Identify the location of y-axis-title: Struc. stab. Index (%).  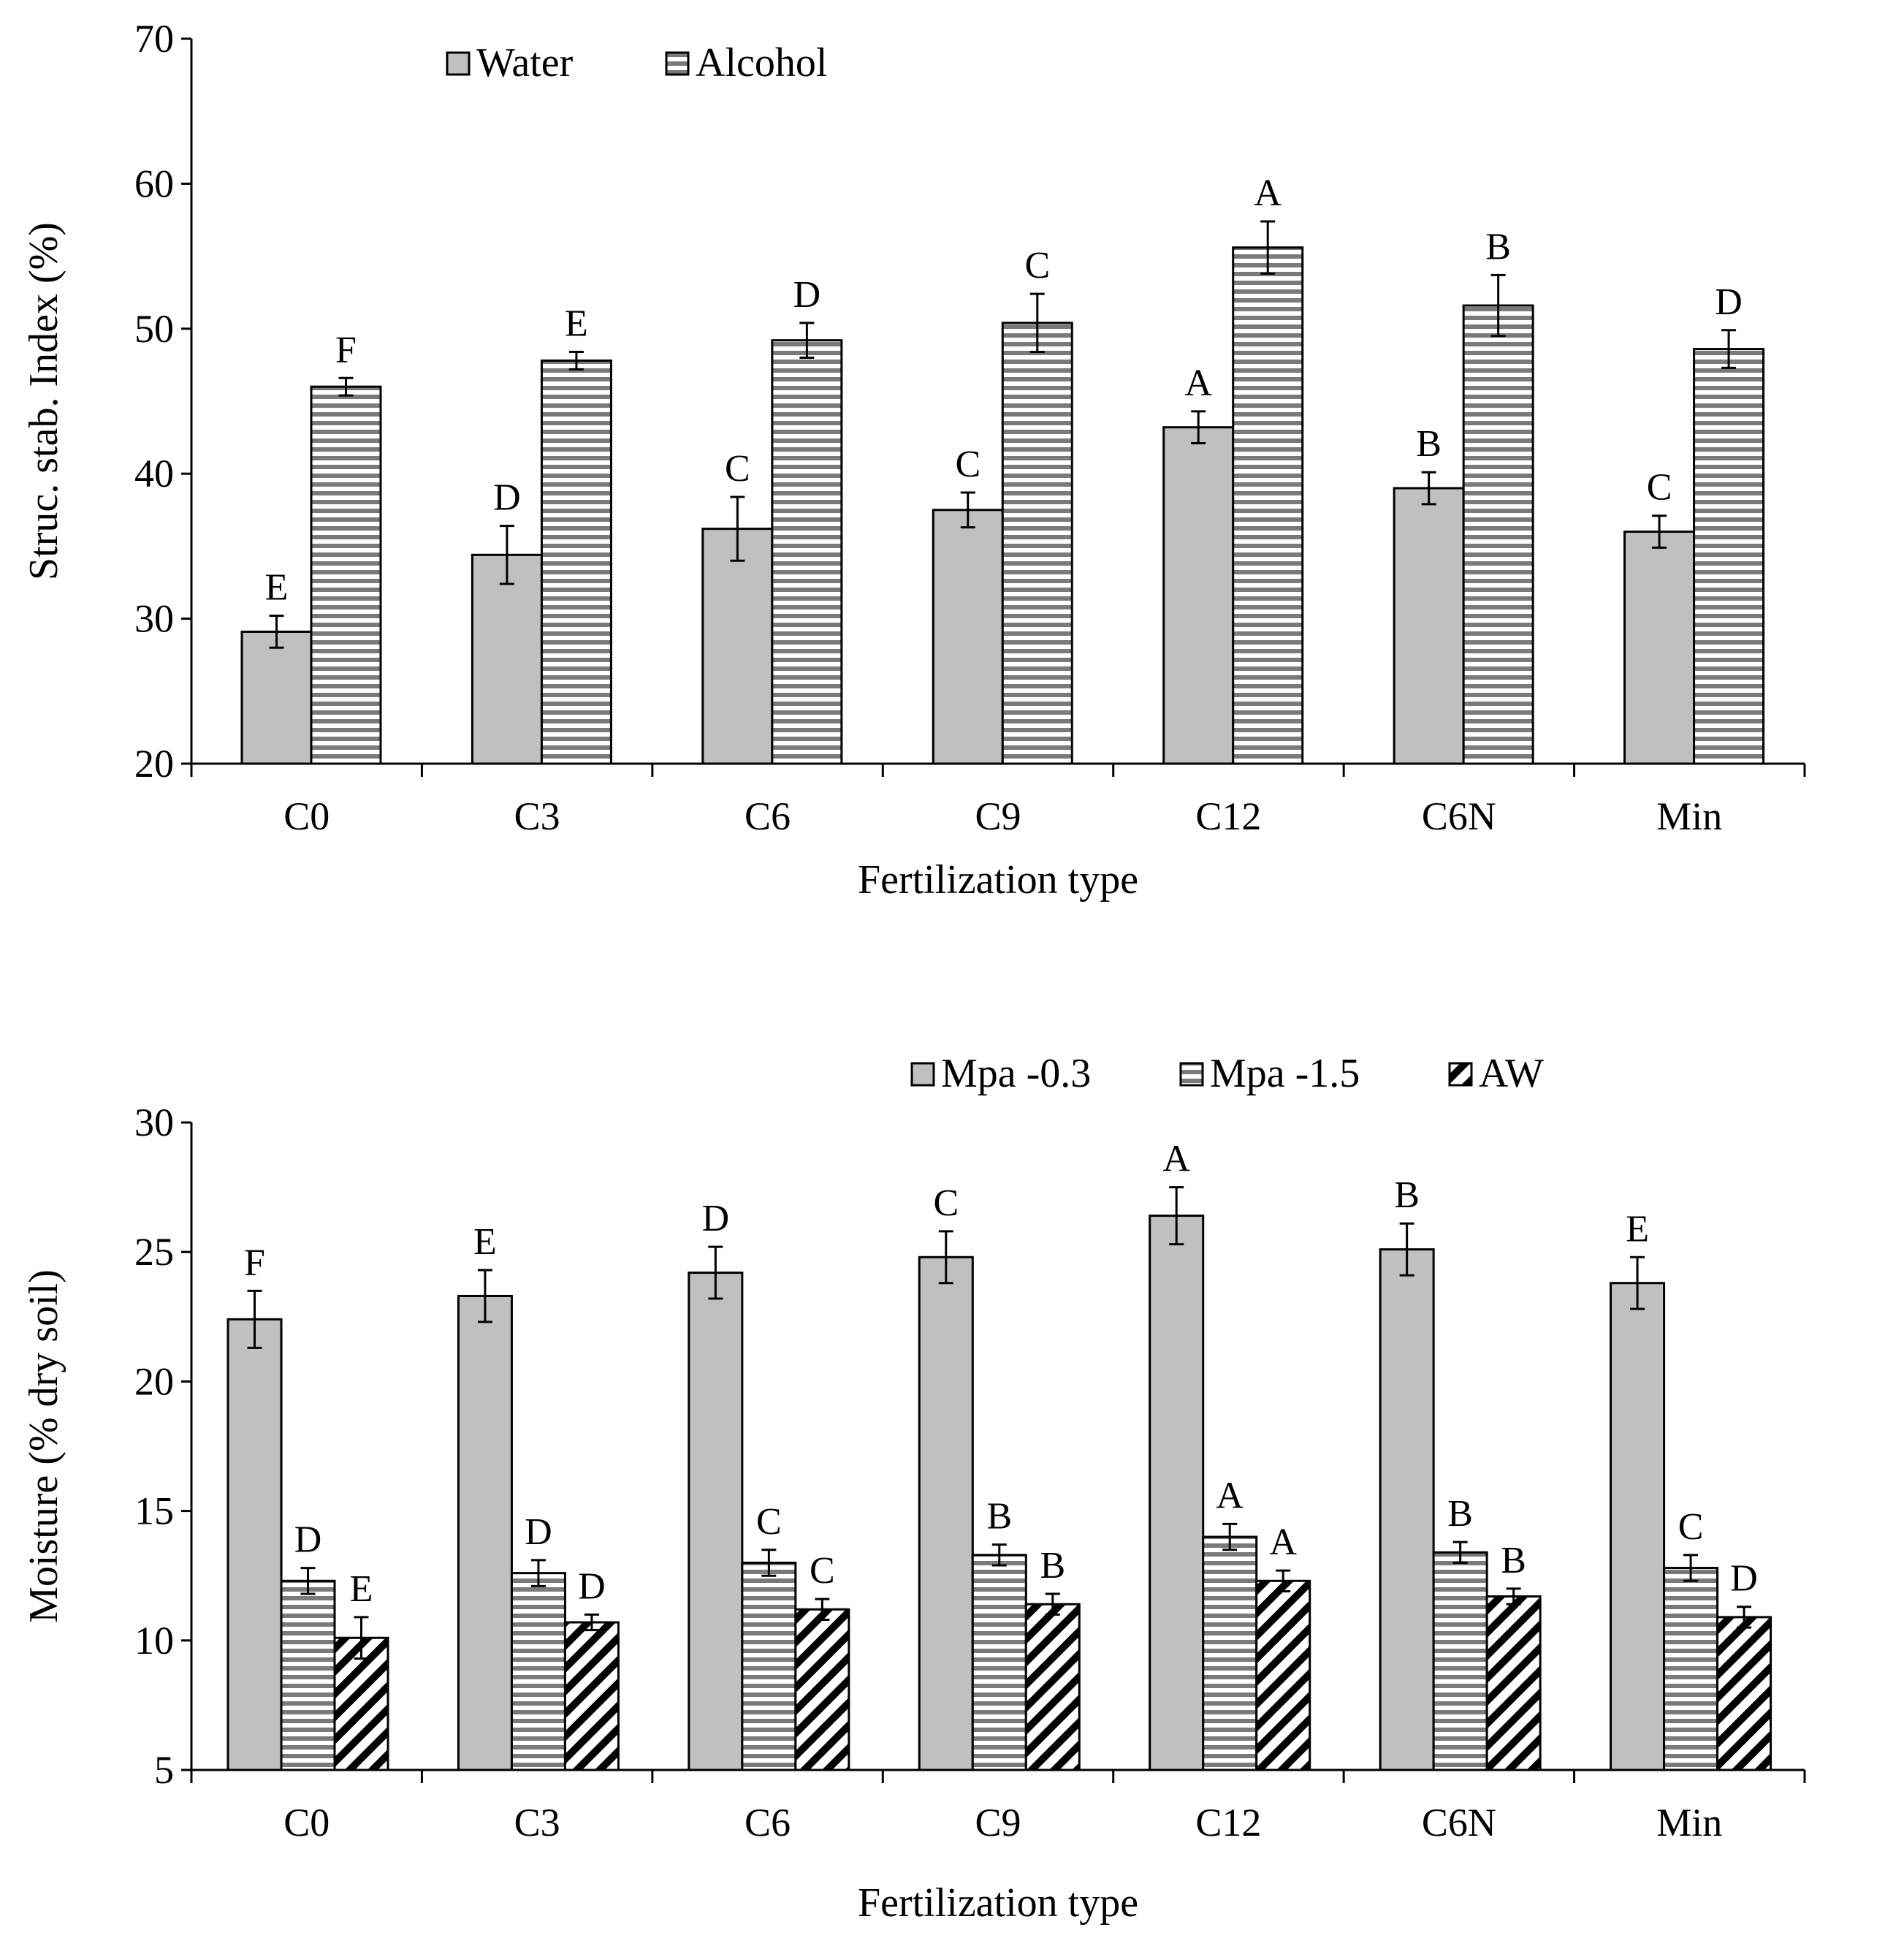
(43, 401).